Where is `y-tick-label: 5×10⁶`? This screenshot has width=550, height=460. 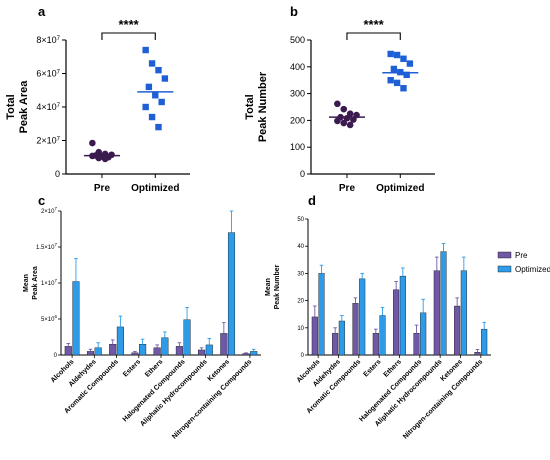 y-tick-label: 5×10⁶ is located at coordinates (49, 318).